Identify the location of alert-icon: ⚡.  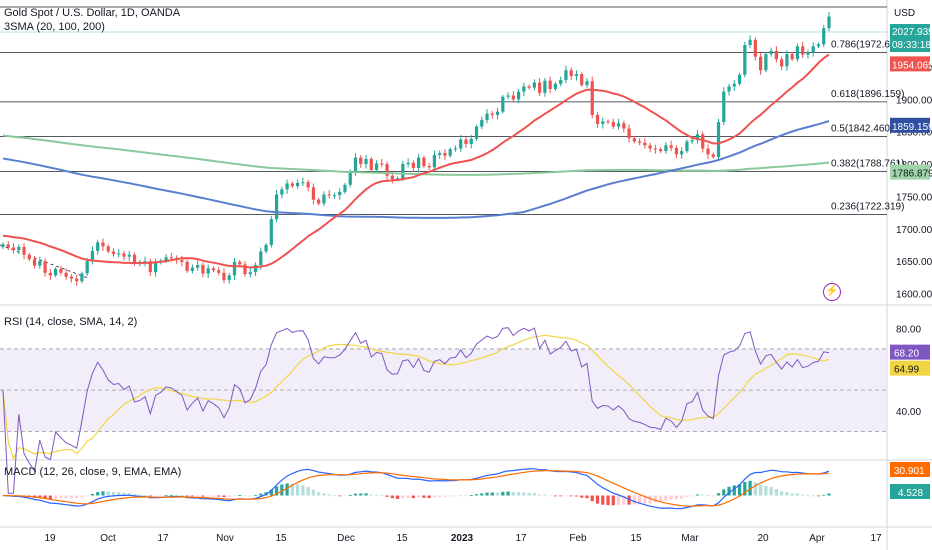
(832, 292).